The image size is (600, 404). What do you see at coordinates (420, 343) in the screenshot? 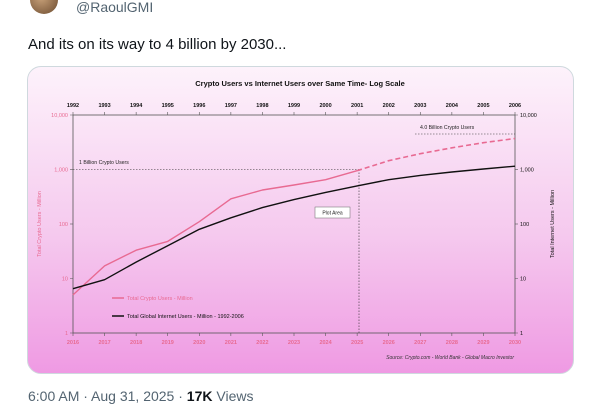
I see `bottom-tick-label: 2027` at bounding box center [420, 343].